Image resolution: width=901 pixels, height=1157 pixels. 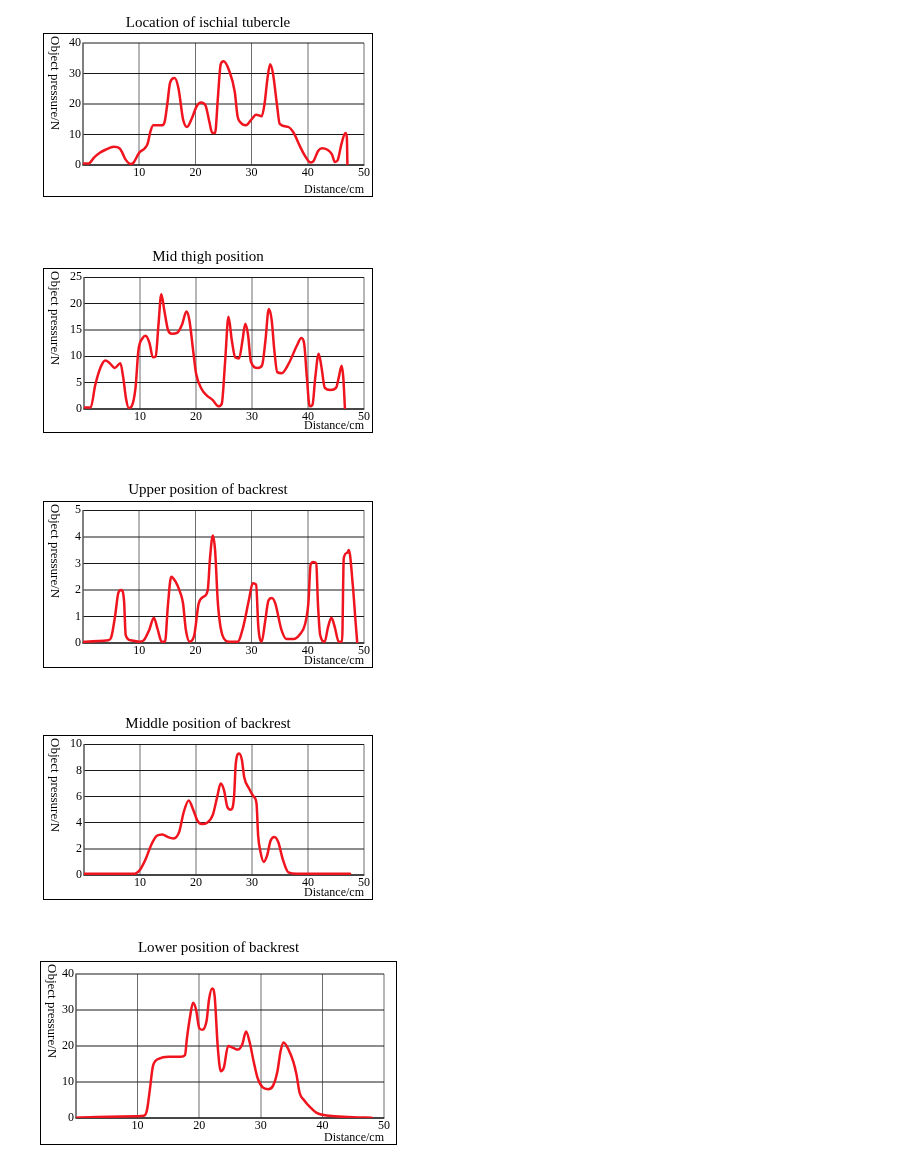 I want to click on chart-title: Lower position of backrest, so click(x=218, y=947).